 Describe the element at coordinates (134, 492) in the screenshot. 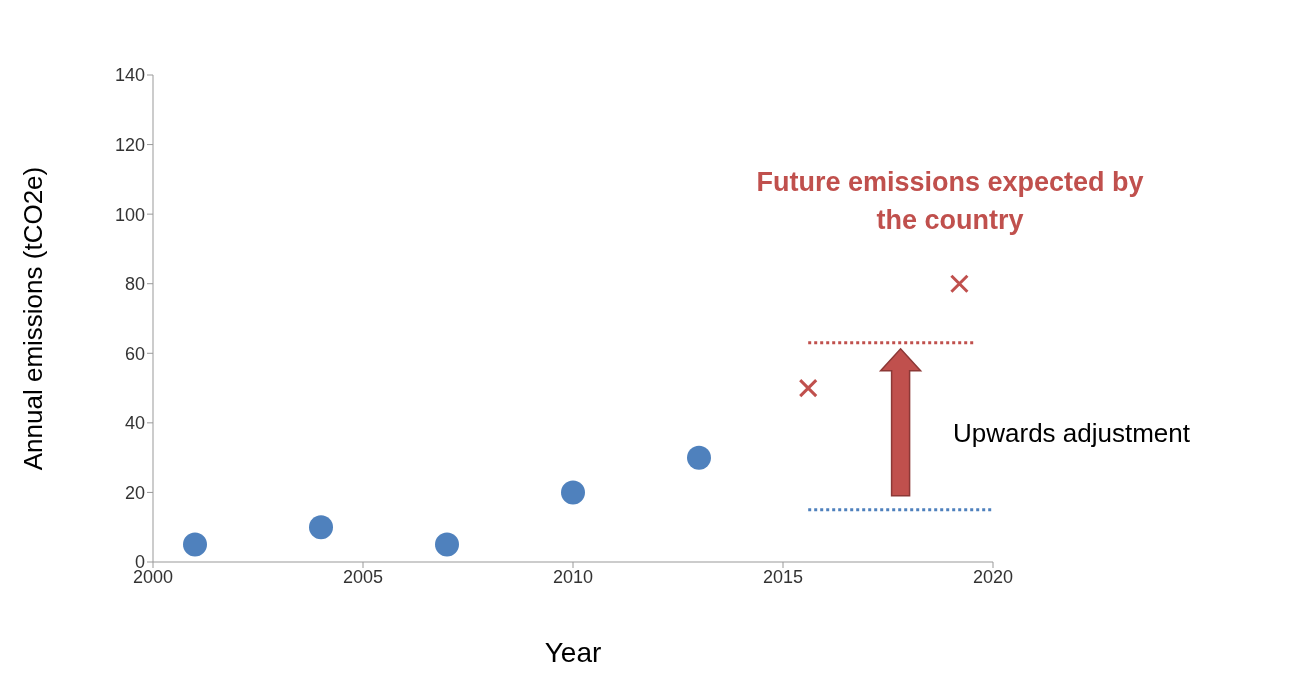

I see `y-tick-label: 20` at that location.